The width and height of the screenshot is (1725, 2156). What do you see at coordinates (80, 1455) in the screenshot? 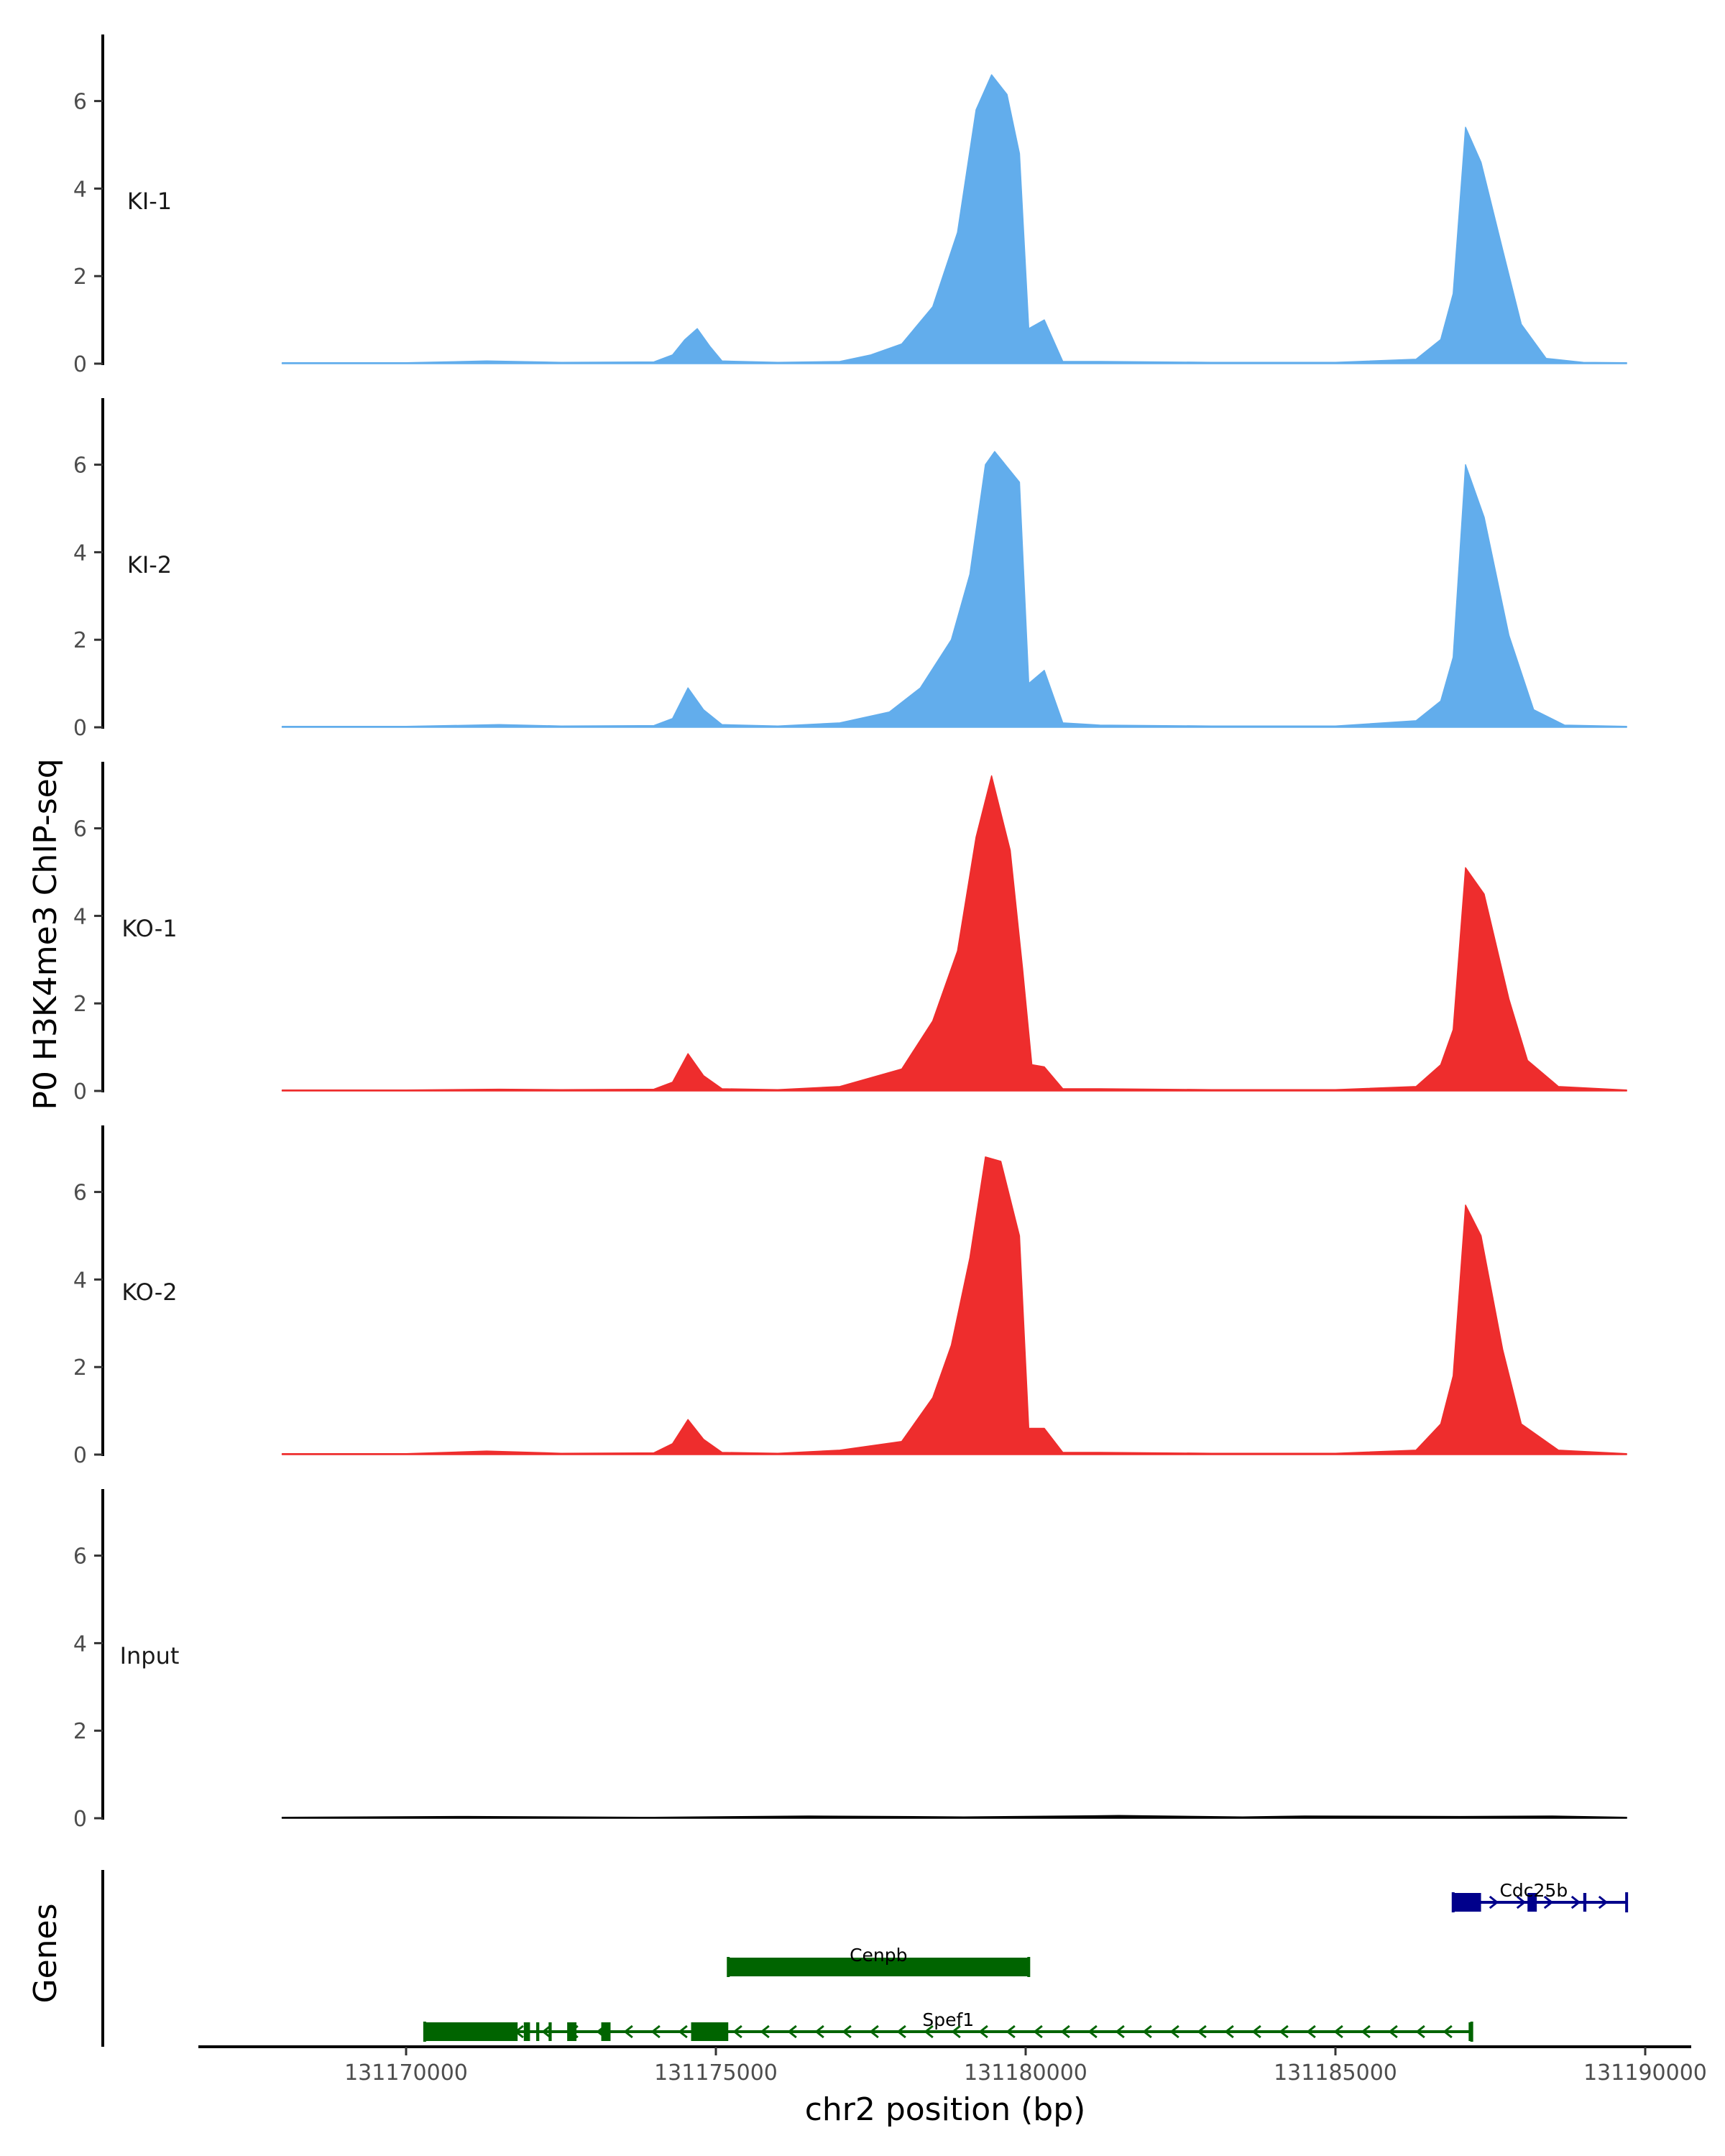
I see `track-ko-2-y-tick-label: 0` at bounding box center [80, 1455].